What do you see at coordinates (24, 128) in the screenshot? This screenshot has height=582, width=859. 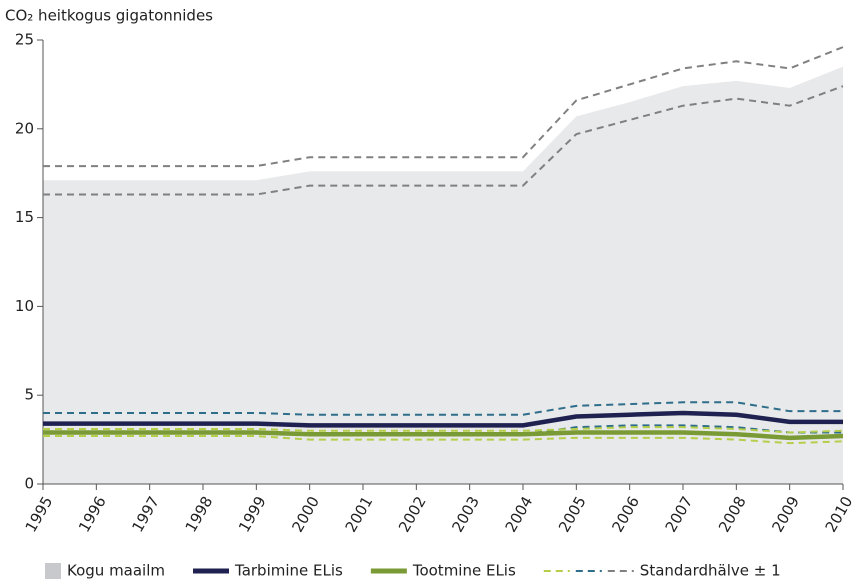 I see `y-tick-label: 20` at bounding box center [24, 128].